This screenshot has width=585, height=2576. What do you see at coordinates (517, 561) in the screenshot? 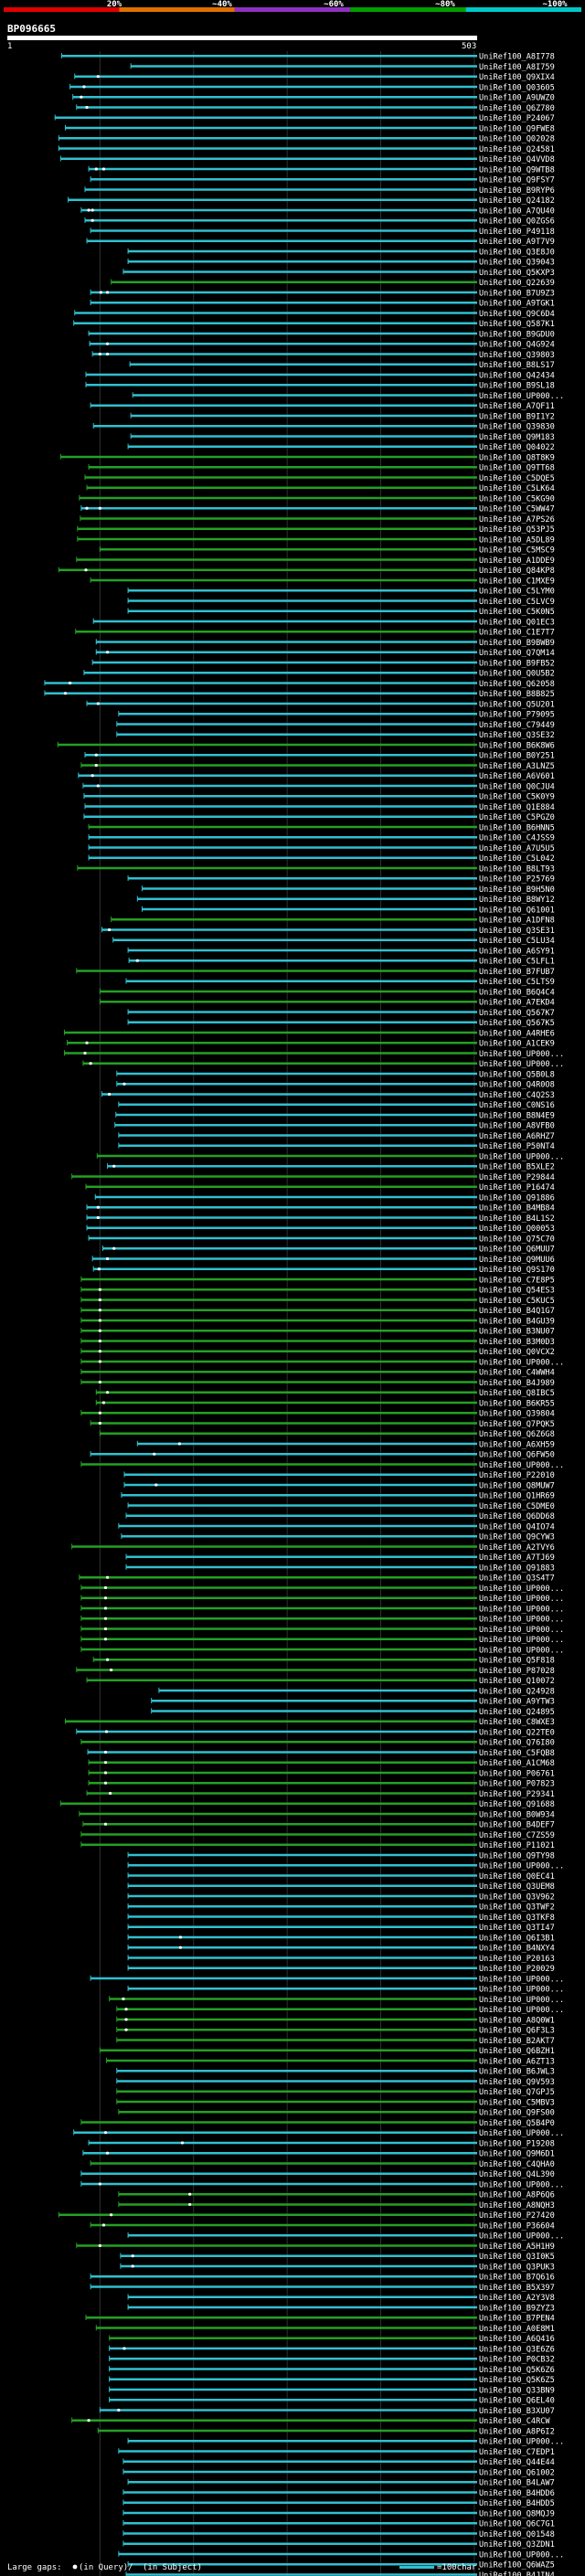
I see `hit-label: UniRef100_A1DDE9` at bounding box center [517, 561].